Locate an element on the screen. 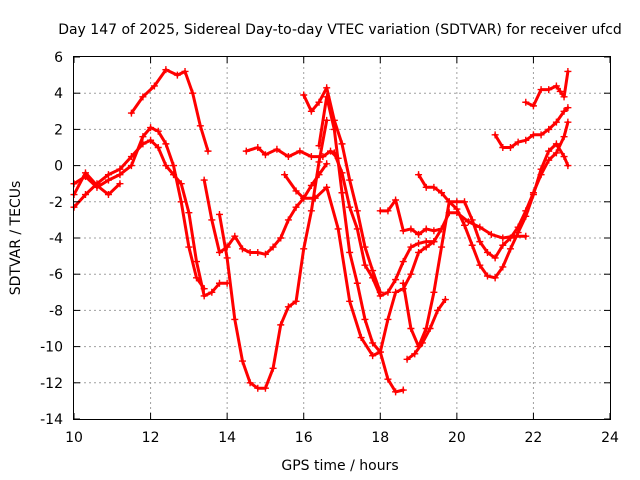 This screenshot has height=480, width=640. y-tick-label: 0 is located at coordinates (58, 167).